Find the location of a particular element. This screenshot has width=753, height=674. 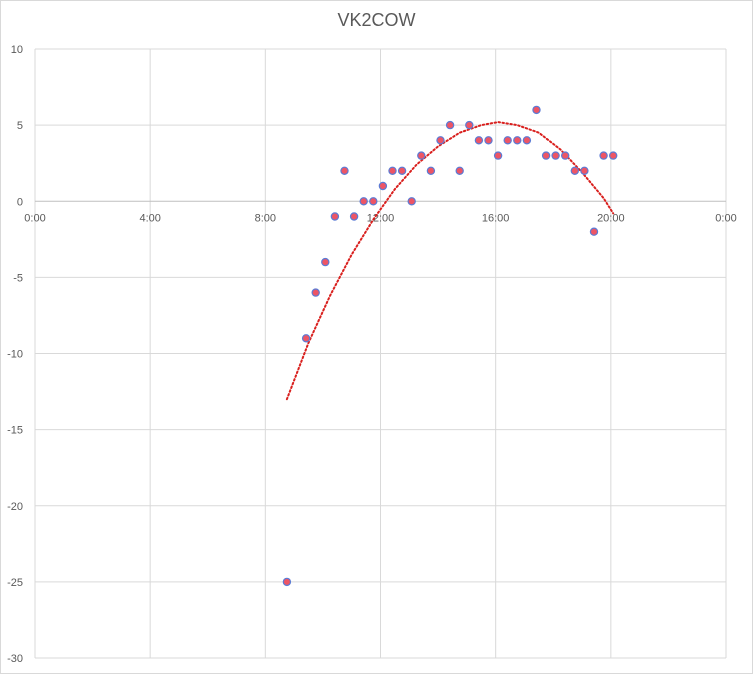

x-tick-label: 4:00 is located at coordinates (149, 218).